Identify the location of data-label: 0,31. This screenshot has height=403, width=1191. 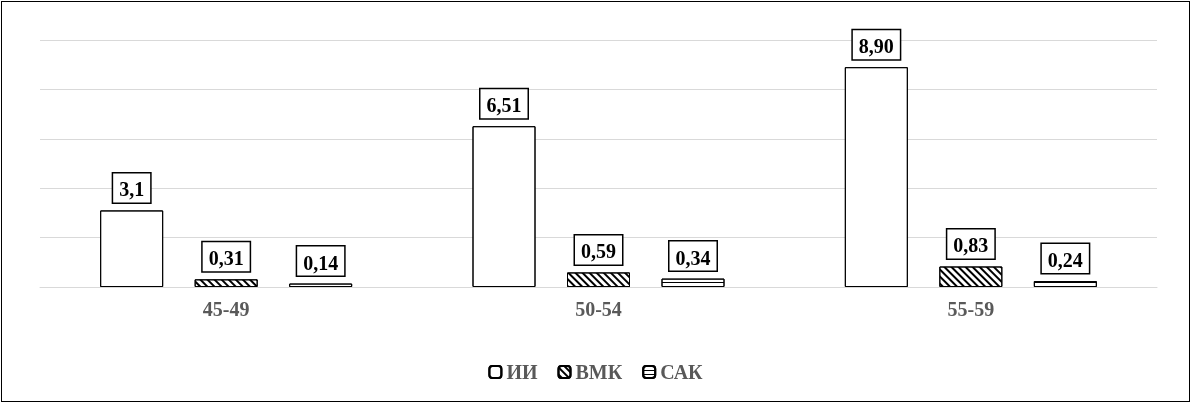
(226, 258).